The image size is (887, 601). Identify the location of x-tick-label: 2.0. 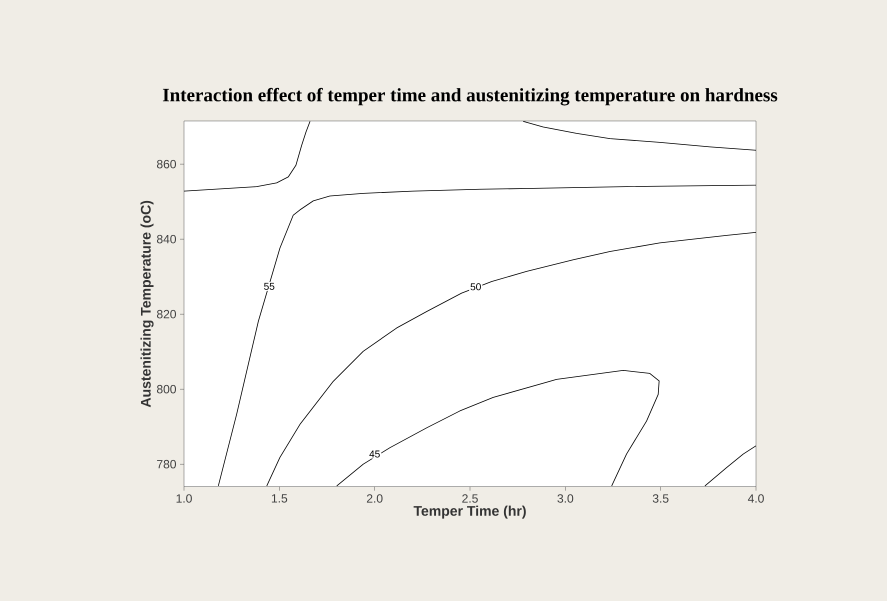
(374, 498).